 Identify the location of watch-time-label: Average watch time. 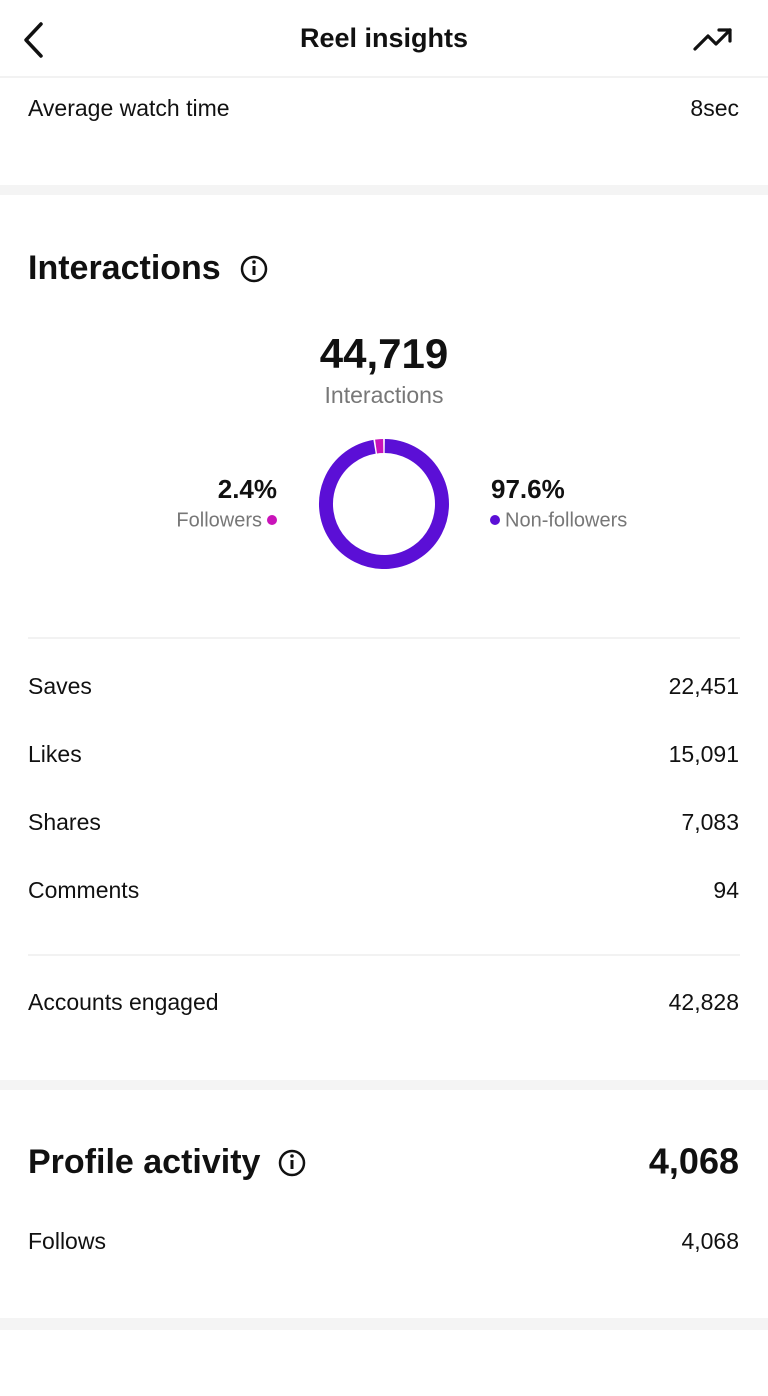
(129, 108).